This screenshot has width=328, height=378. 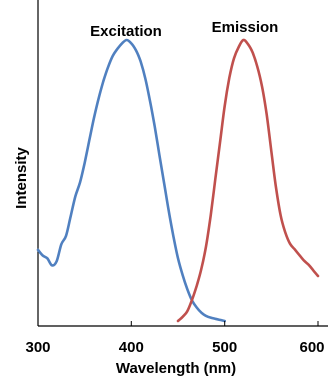 What do you see at coordinates (21, 178) in the screenshot?
I see `y-axis-title: Intensity` at bounding box center [21, 178].